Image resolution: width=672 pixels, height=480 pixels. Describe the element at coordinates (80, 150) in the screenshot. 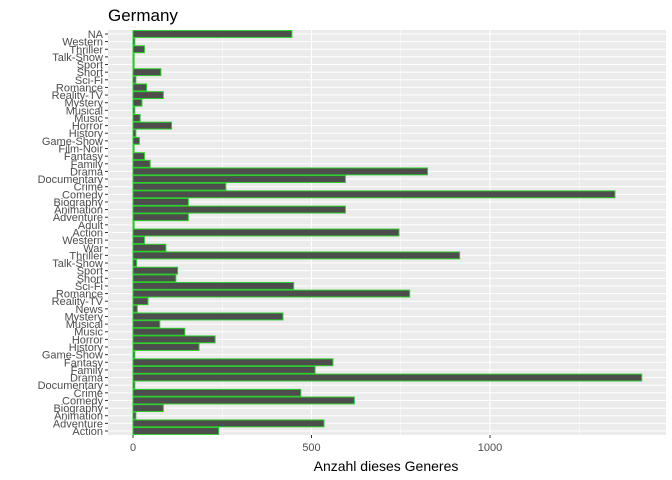

I see `y-tick-label: Film-Noir` at that location.